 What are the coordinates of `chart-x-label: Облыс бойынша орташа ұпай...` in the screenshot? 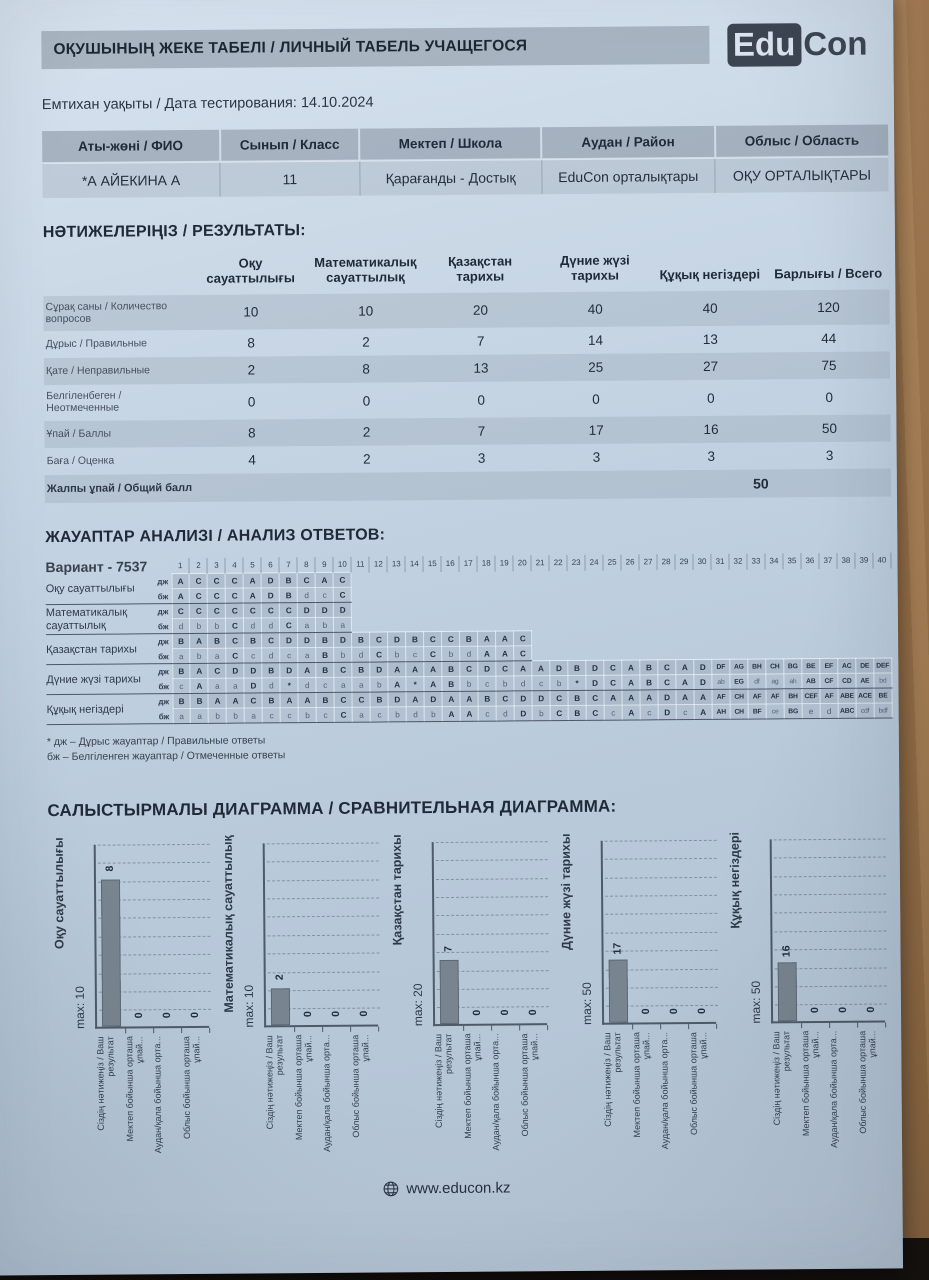 It's located at (528, 1085).